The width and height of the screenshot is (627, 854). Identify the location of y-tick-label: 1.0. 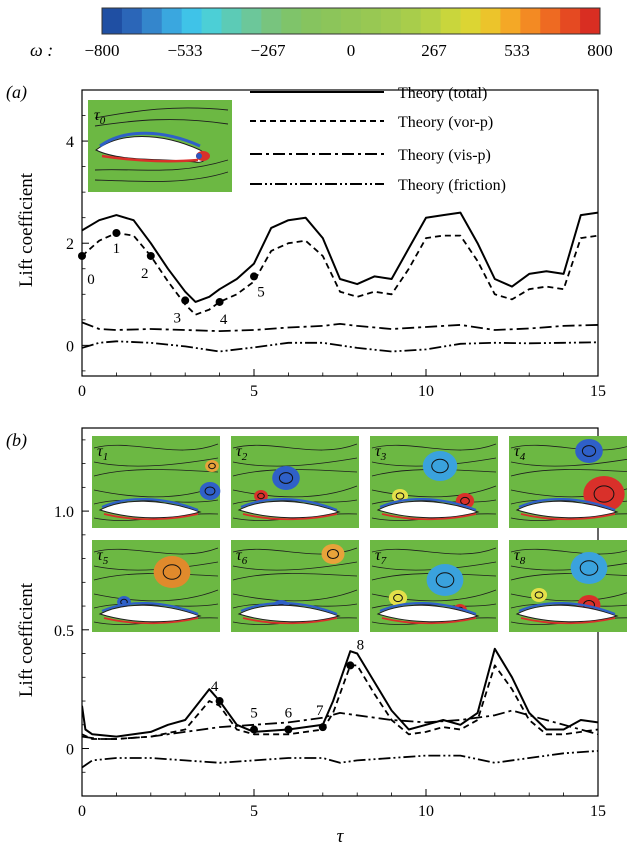
(64, 512).